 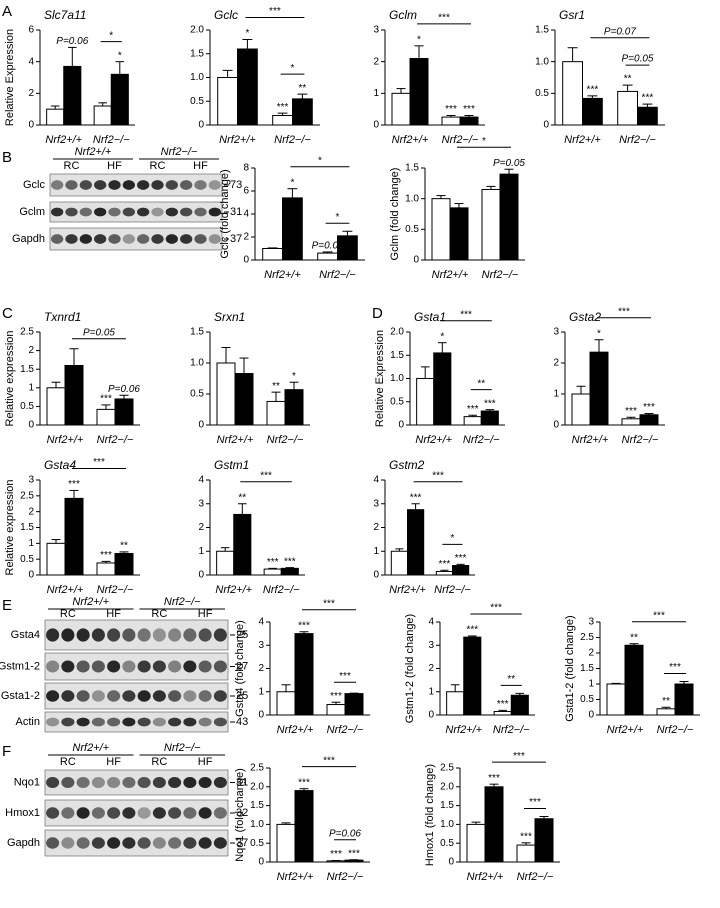 I want to click on y-axis-label: Gsta1-2 (fold change), so click(x=570, y=668).